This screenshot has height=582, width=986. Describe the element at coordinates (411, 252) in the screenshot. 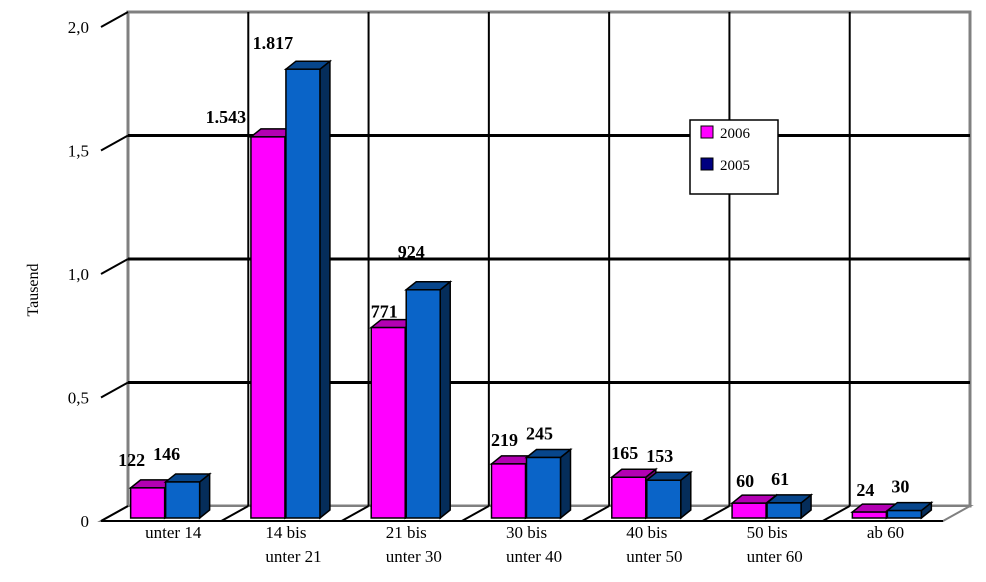

I see `data-label: 924` at that location.